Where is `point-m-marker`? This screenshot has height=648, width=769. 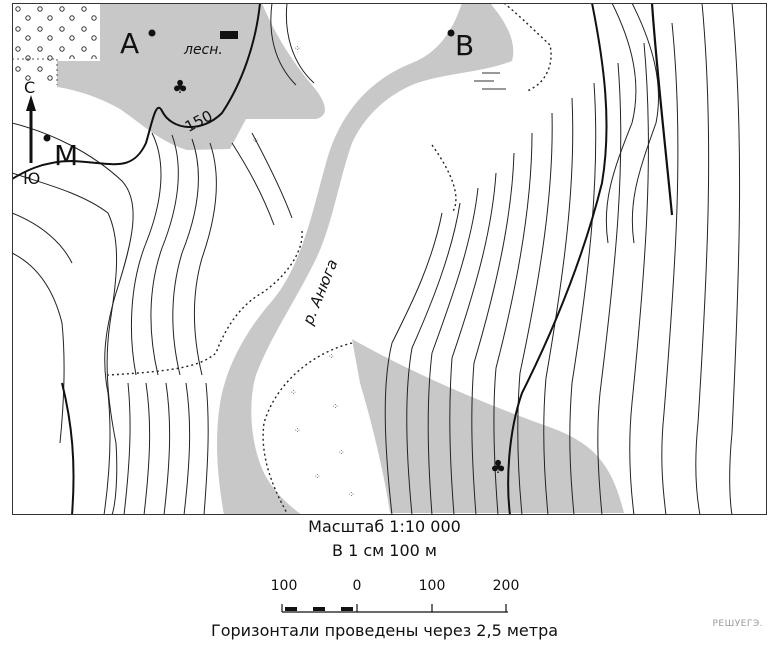
point-m-marker is located at coordinates (47, 138).